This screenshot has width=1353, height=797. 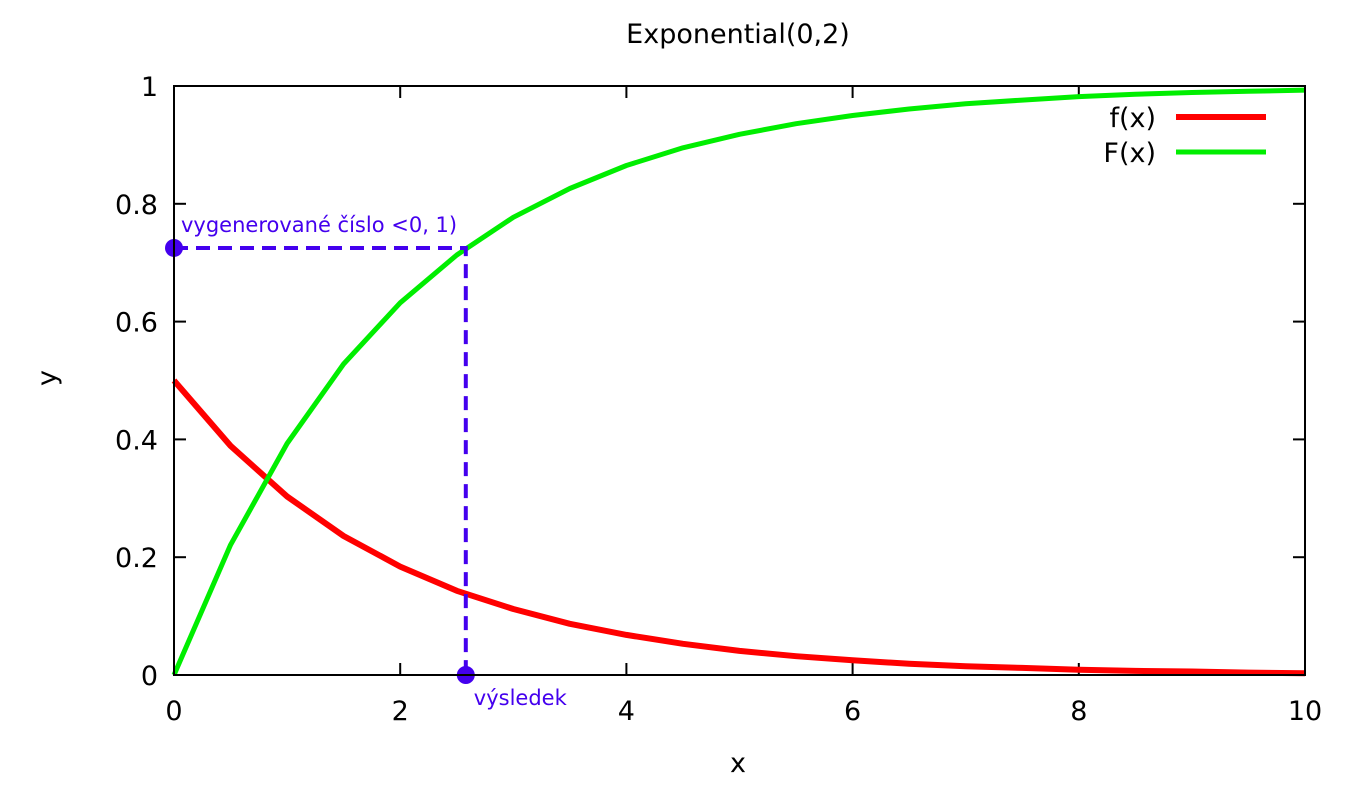 I want to click on y-tick-label: 0.8, so click(x=136, y=205).